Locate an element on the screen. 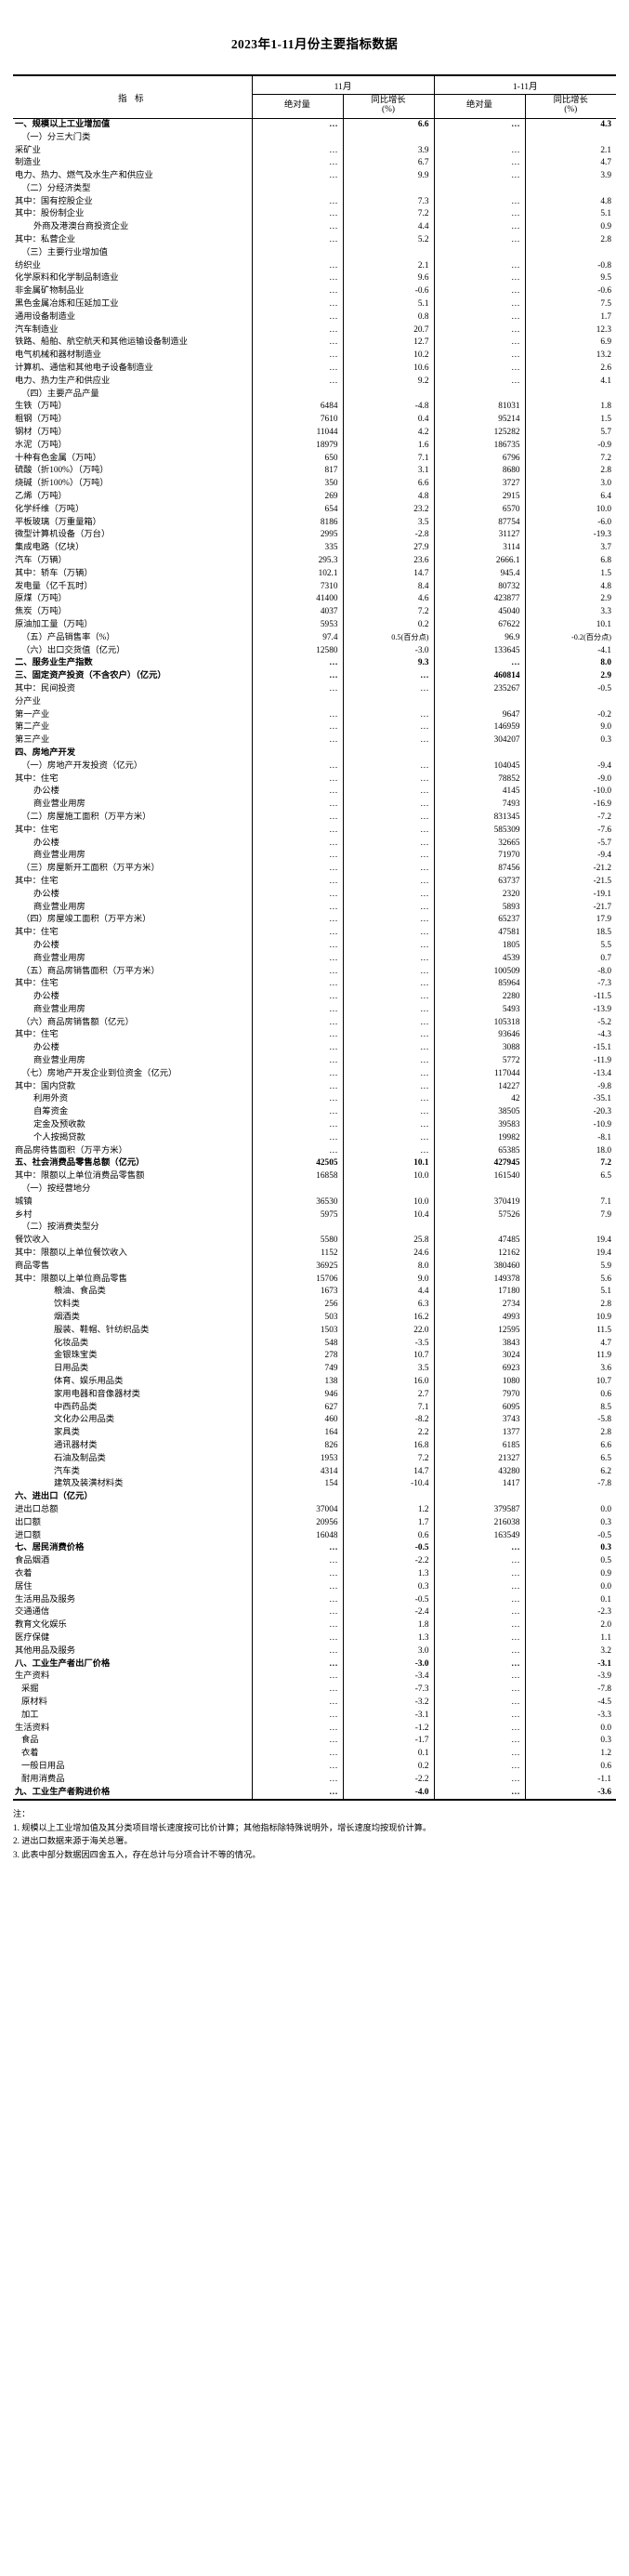  row-cumulative-growth: 3.3 is located at coordinates (570, 612).